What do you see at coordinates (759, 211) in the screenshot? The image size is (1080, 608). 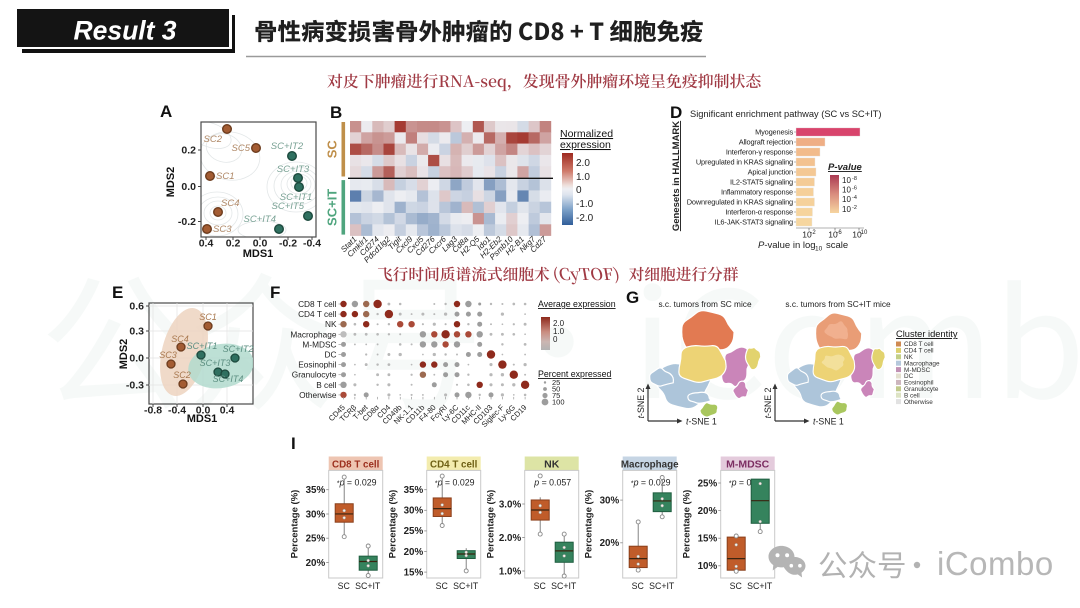 I see `svg-text: Interferon-α response` at bounding box center [759, 211].